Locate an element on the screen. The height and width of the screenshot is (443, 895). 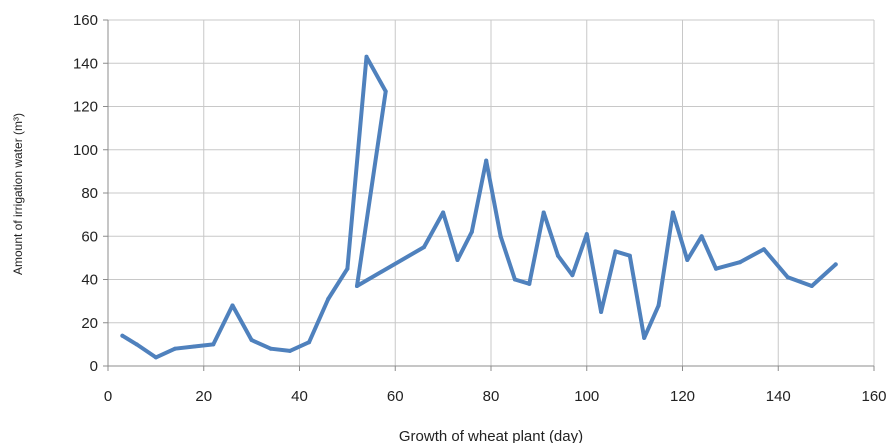
y-tick-label: 120 is located at coordinates (85, 107).